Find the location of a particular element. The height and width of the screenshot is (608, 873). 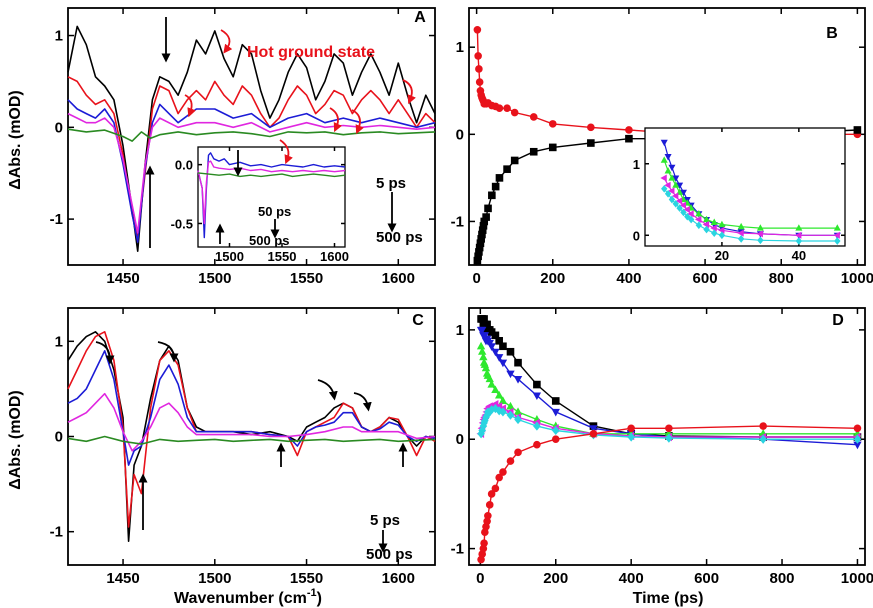

a-inset-x-tick-label-0: 1500 is located at coordinates (229, 256).